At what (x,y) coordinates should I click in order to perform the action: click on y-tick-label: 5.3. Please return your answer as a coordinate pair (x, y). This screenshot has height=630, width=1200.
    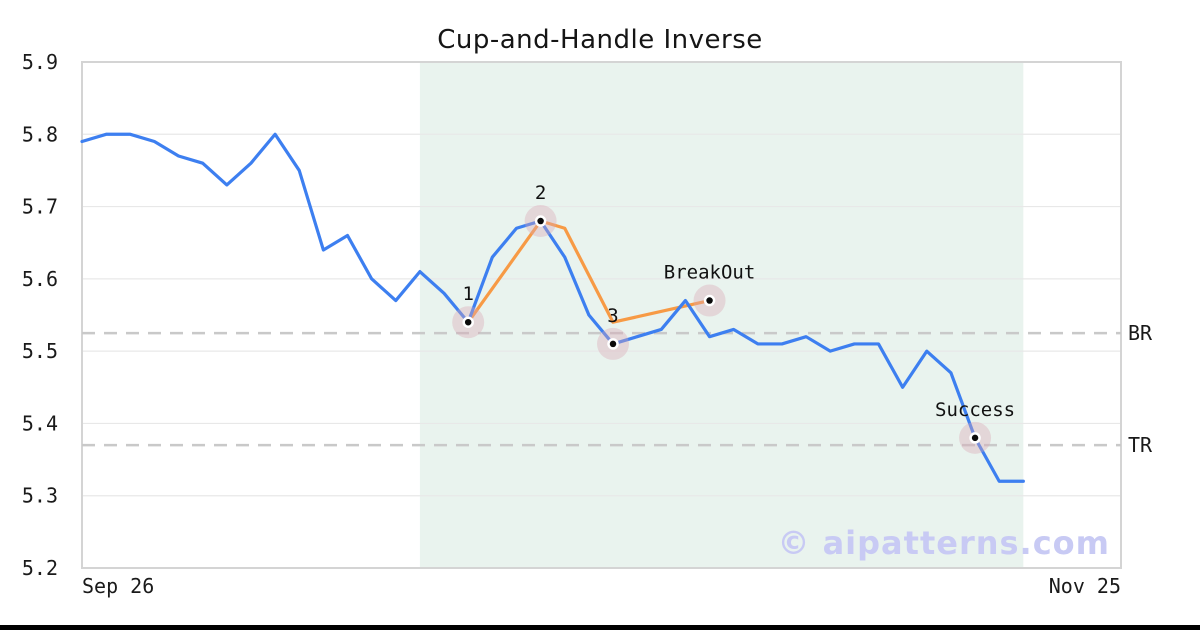
    Looking at the image, I should click on (40, 496).